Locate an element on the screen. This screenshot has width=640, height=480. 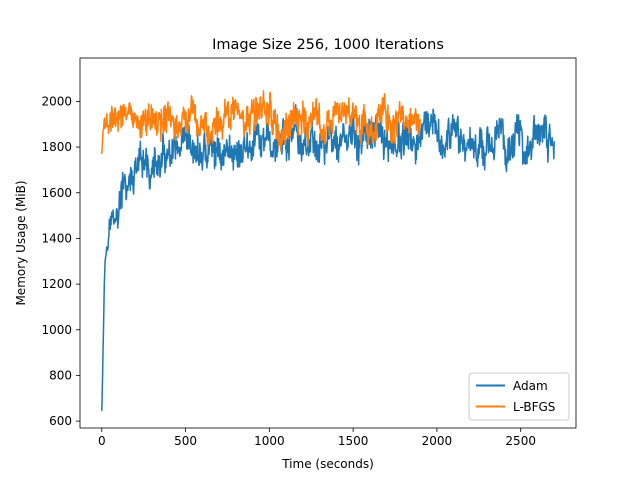
x-tick-label: 2000 is located at coordinates (437, 441).